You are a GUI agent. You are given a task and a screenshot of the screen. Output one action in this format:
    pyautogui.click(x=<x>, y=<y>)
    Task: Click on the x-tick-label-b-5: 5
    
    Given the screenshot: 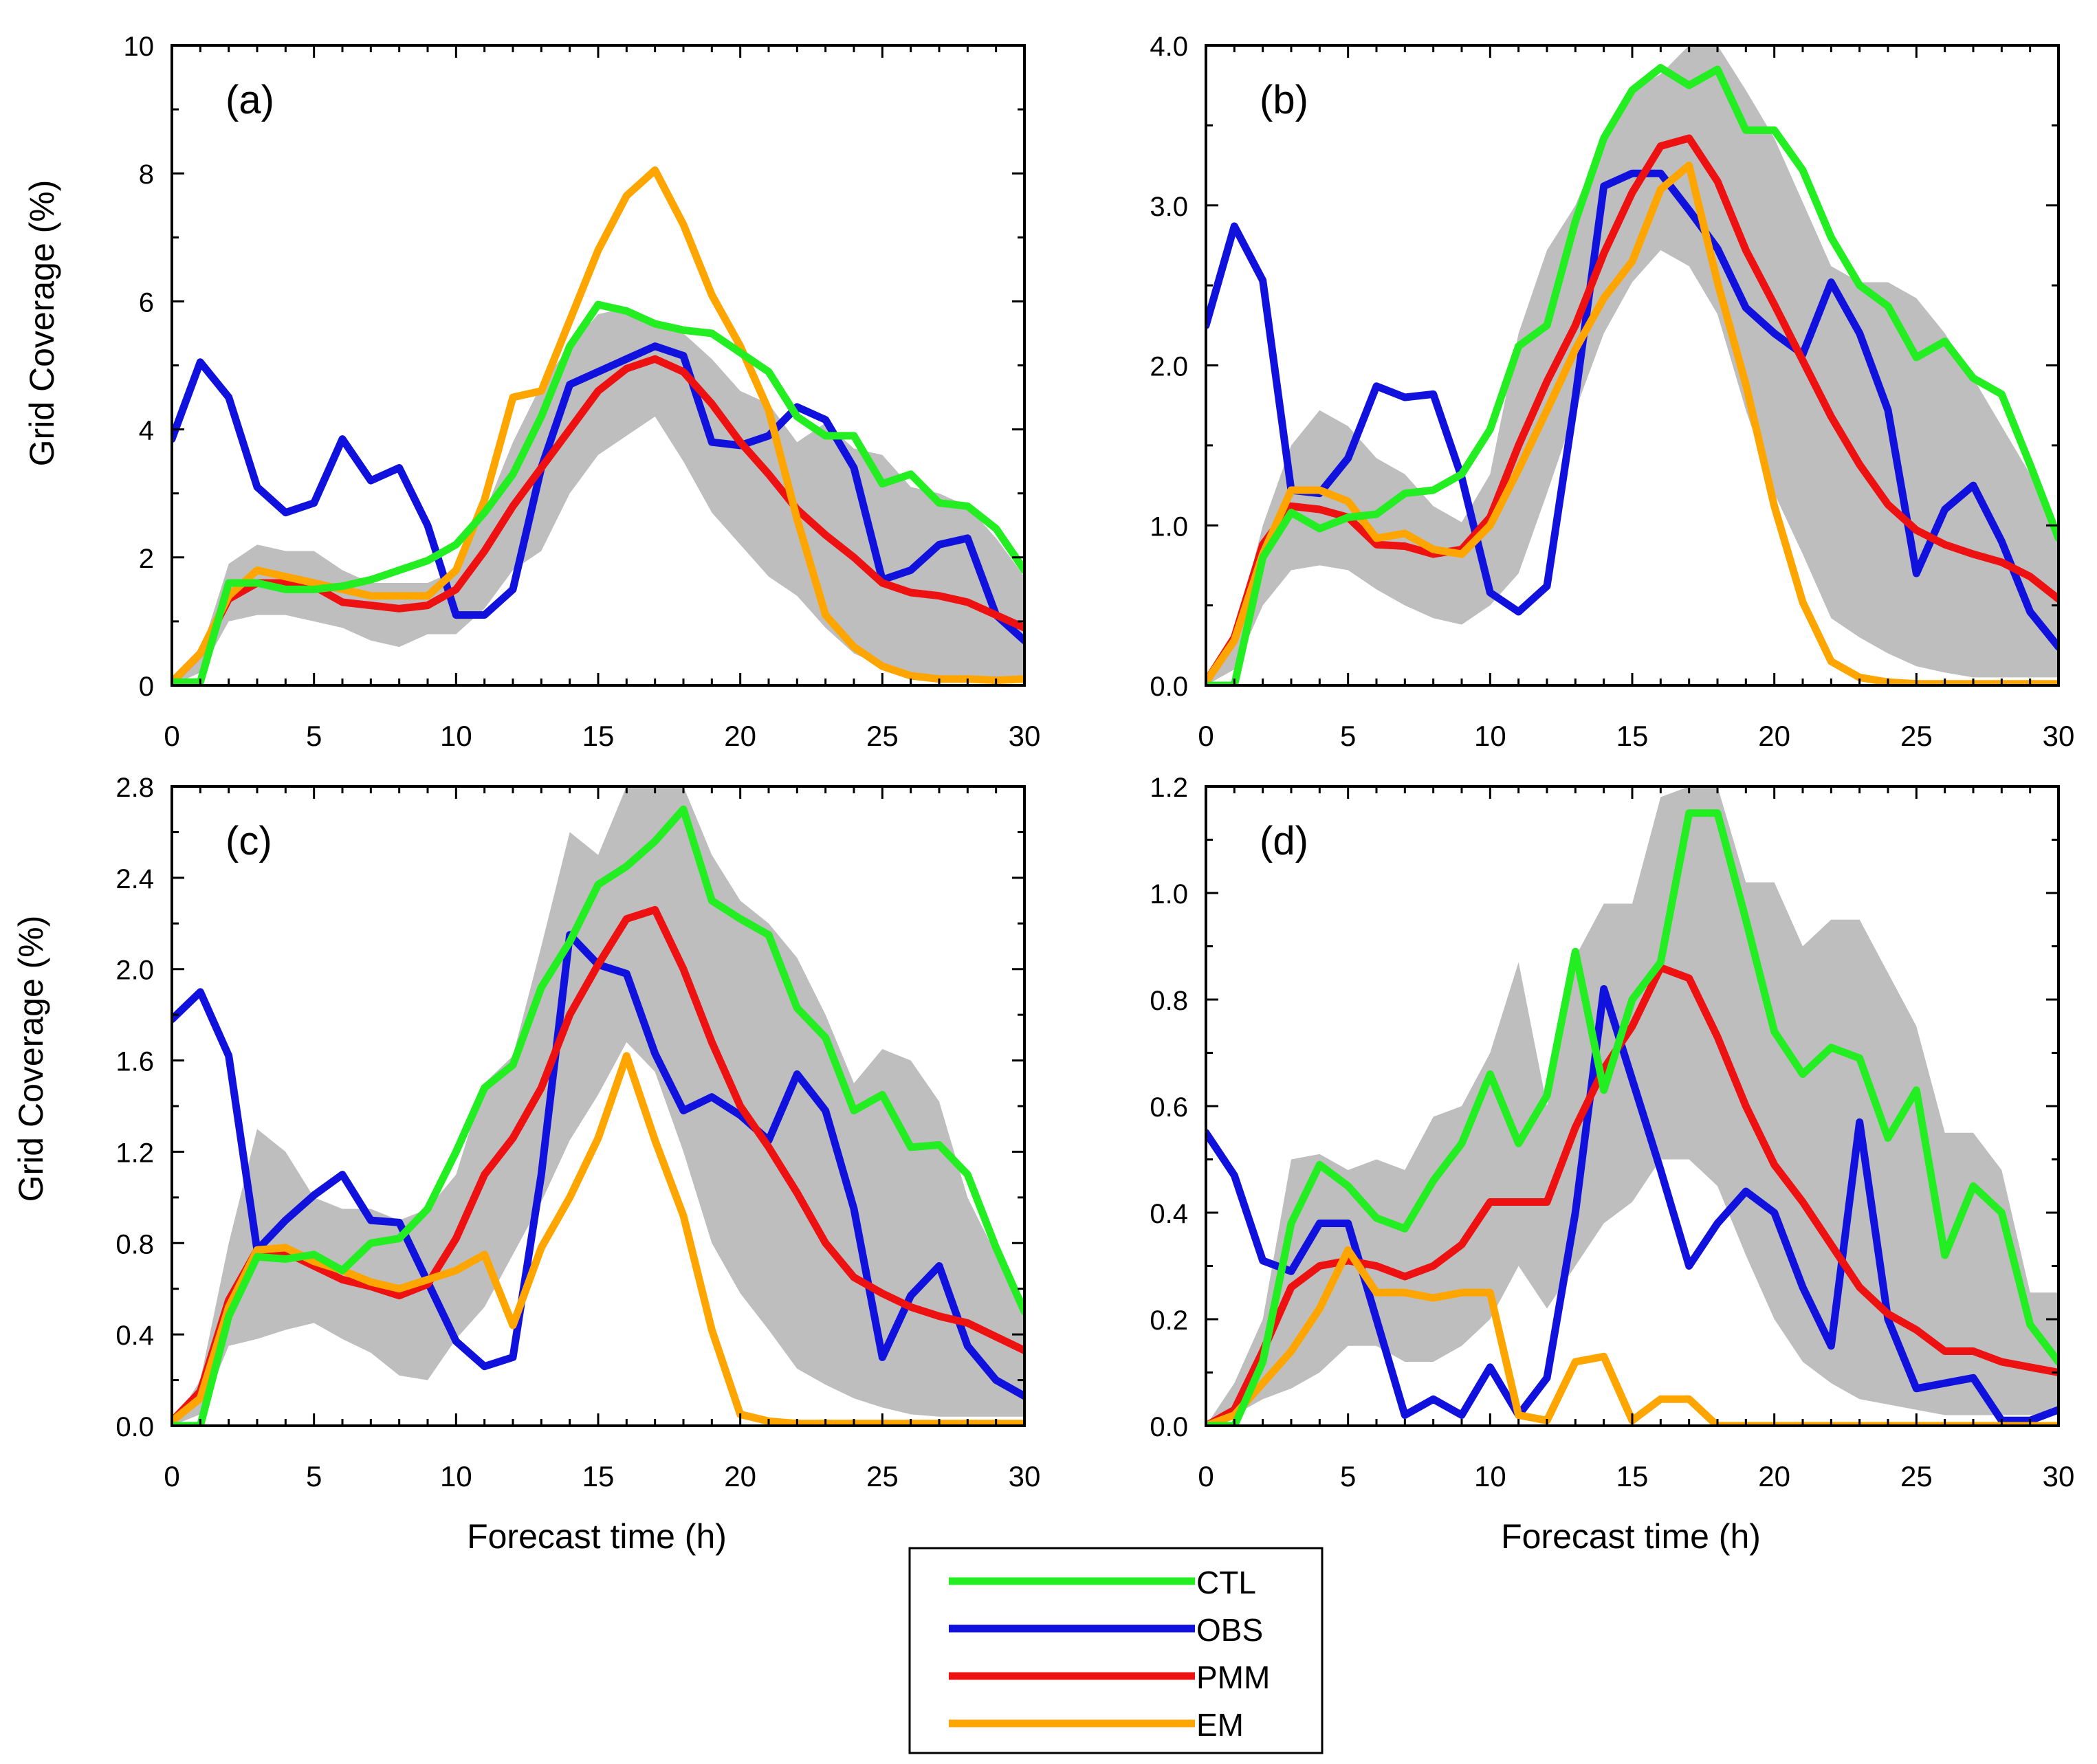 What is the action you would take?
    pyautogui.click(x=1348, y=736)
    